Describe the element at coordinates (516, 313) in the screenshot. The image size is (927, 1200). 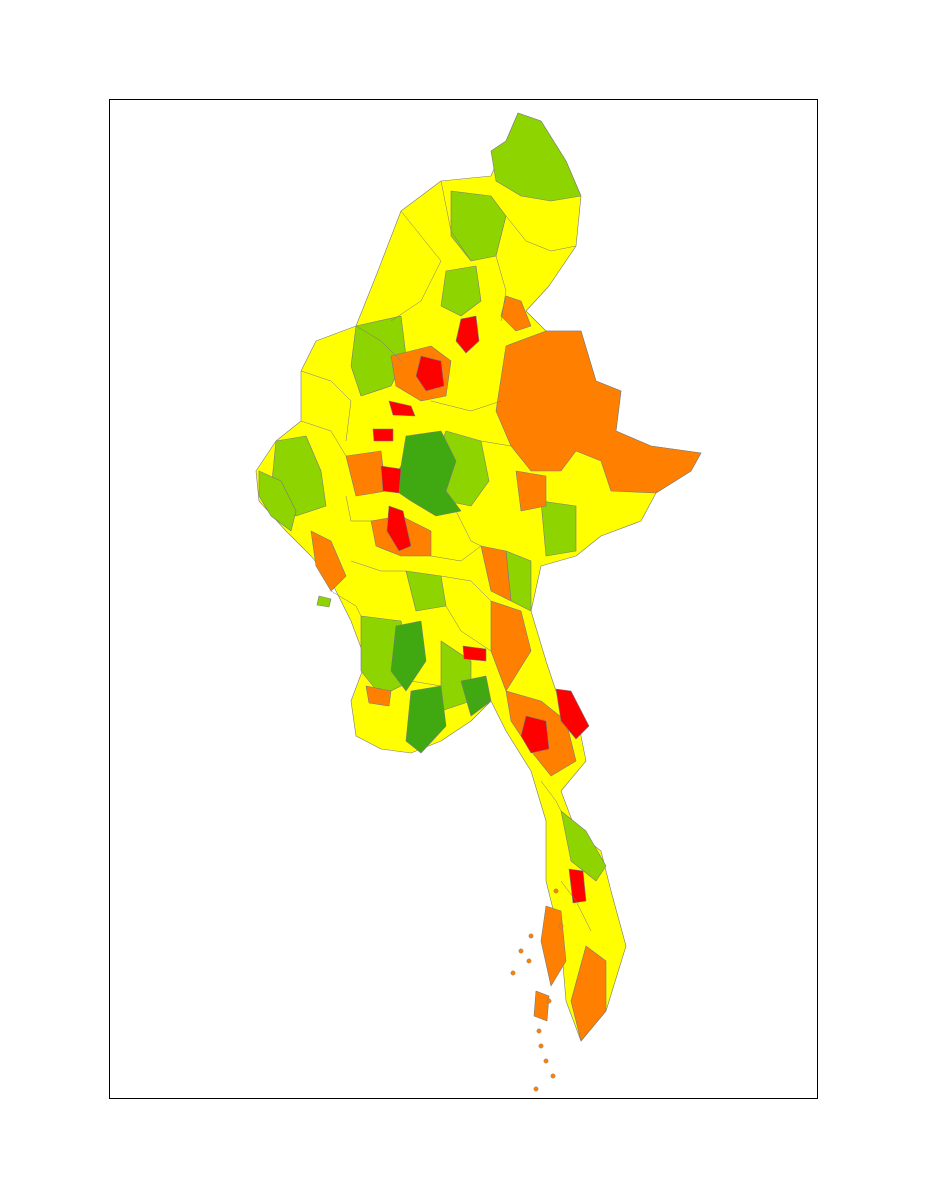
I see `region-shan-north` at that location.